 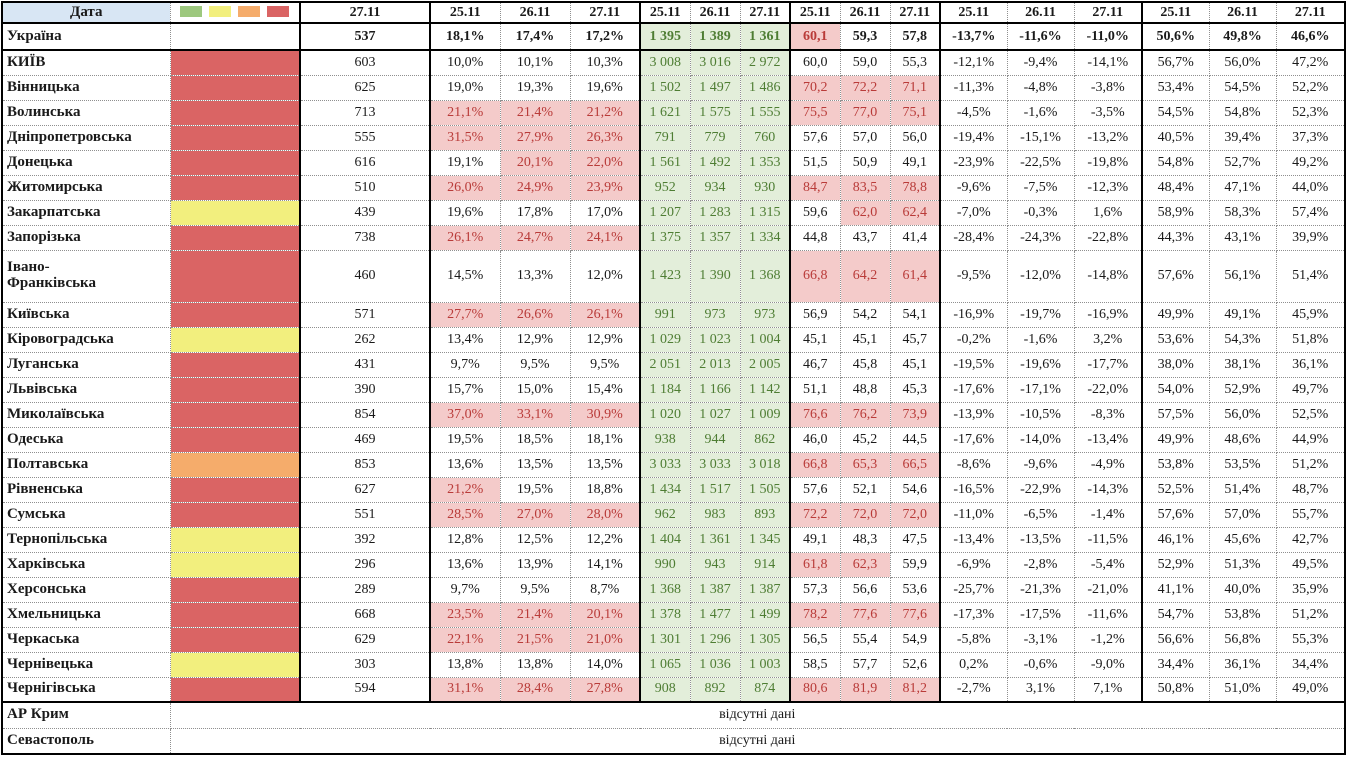 I want to click on chg-cell: -1,2%, so click(x=1108, y=639).